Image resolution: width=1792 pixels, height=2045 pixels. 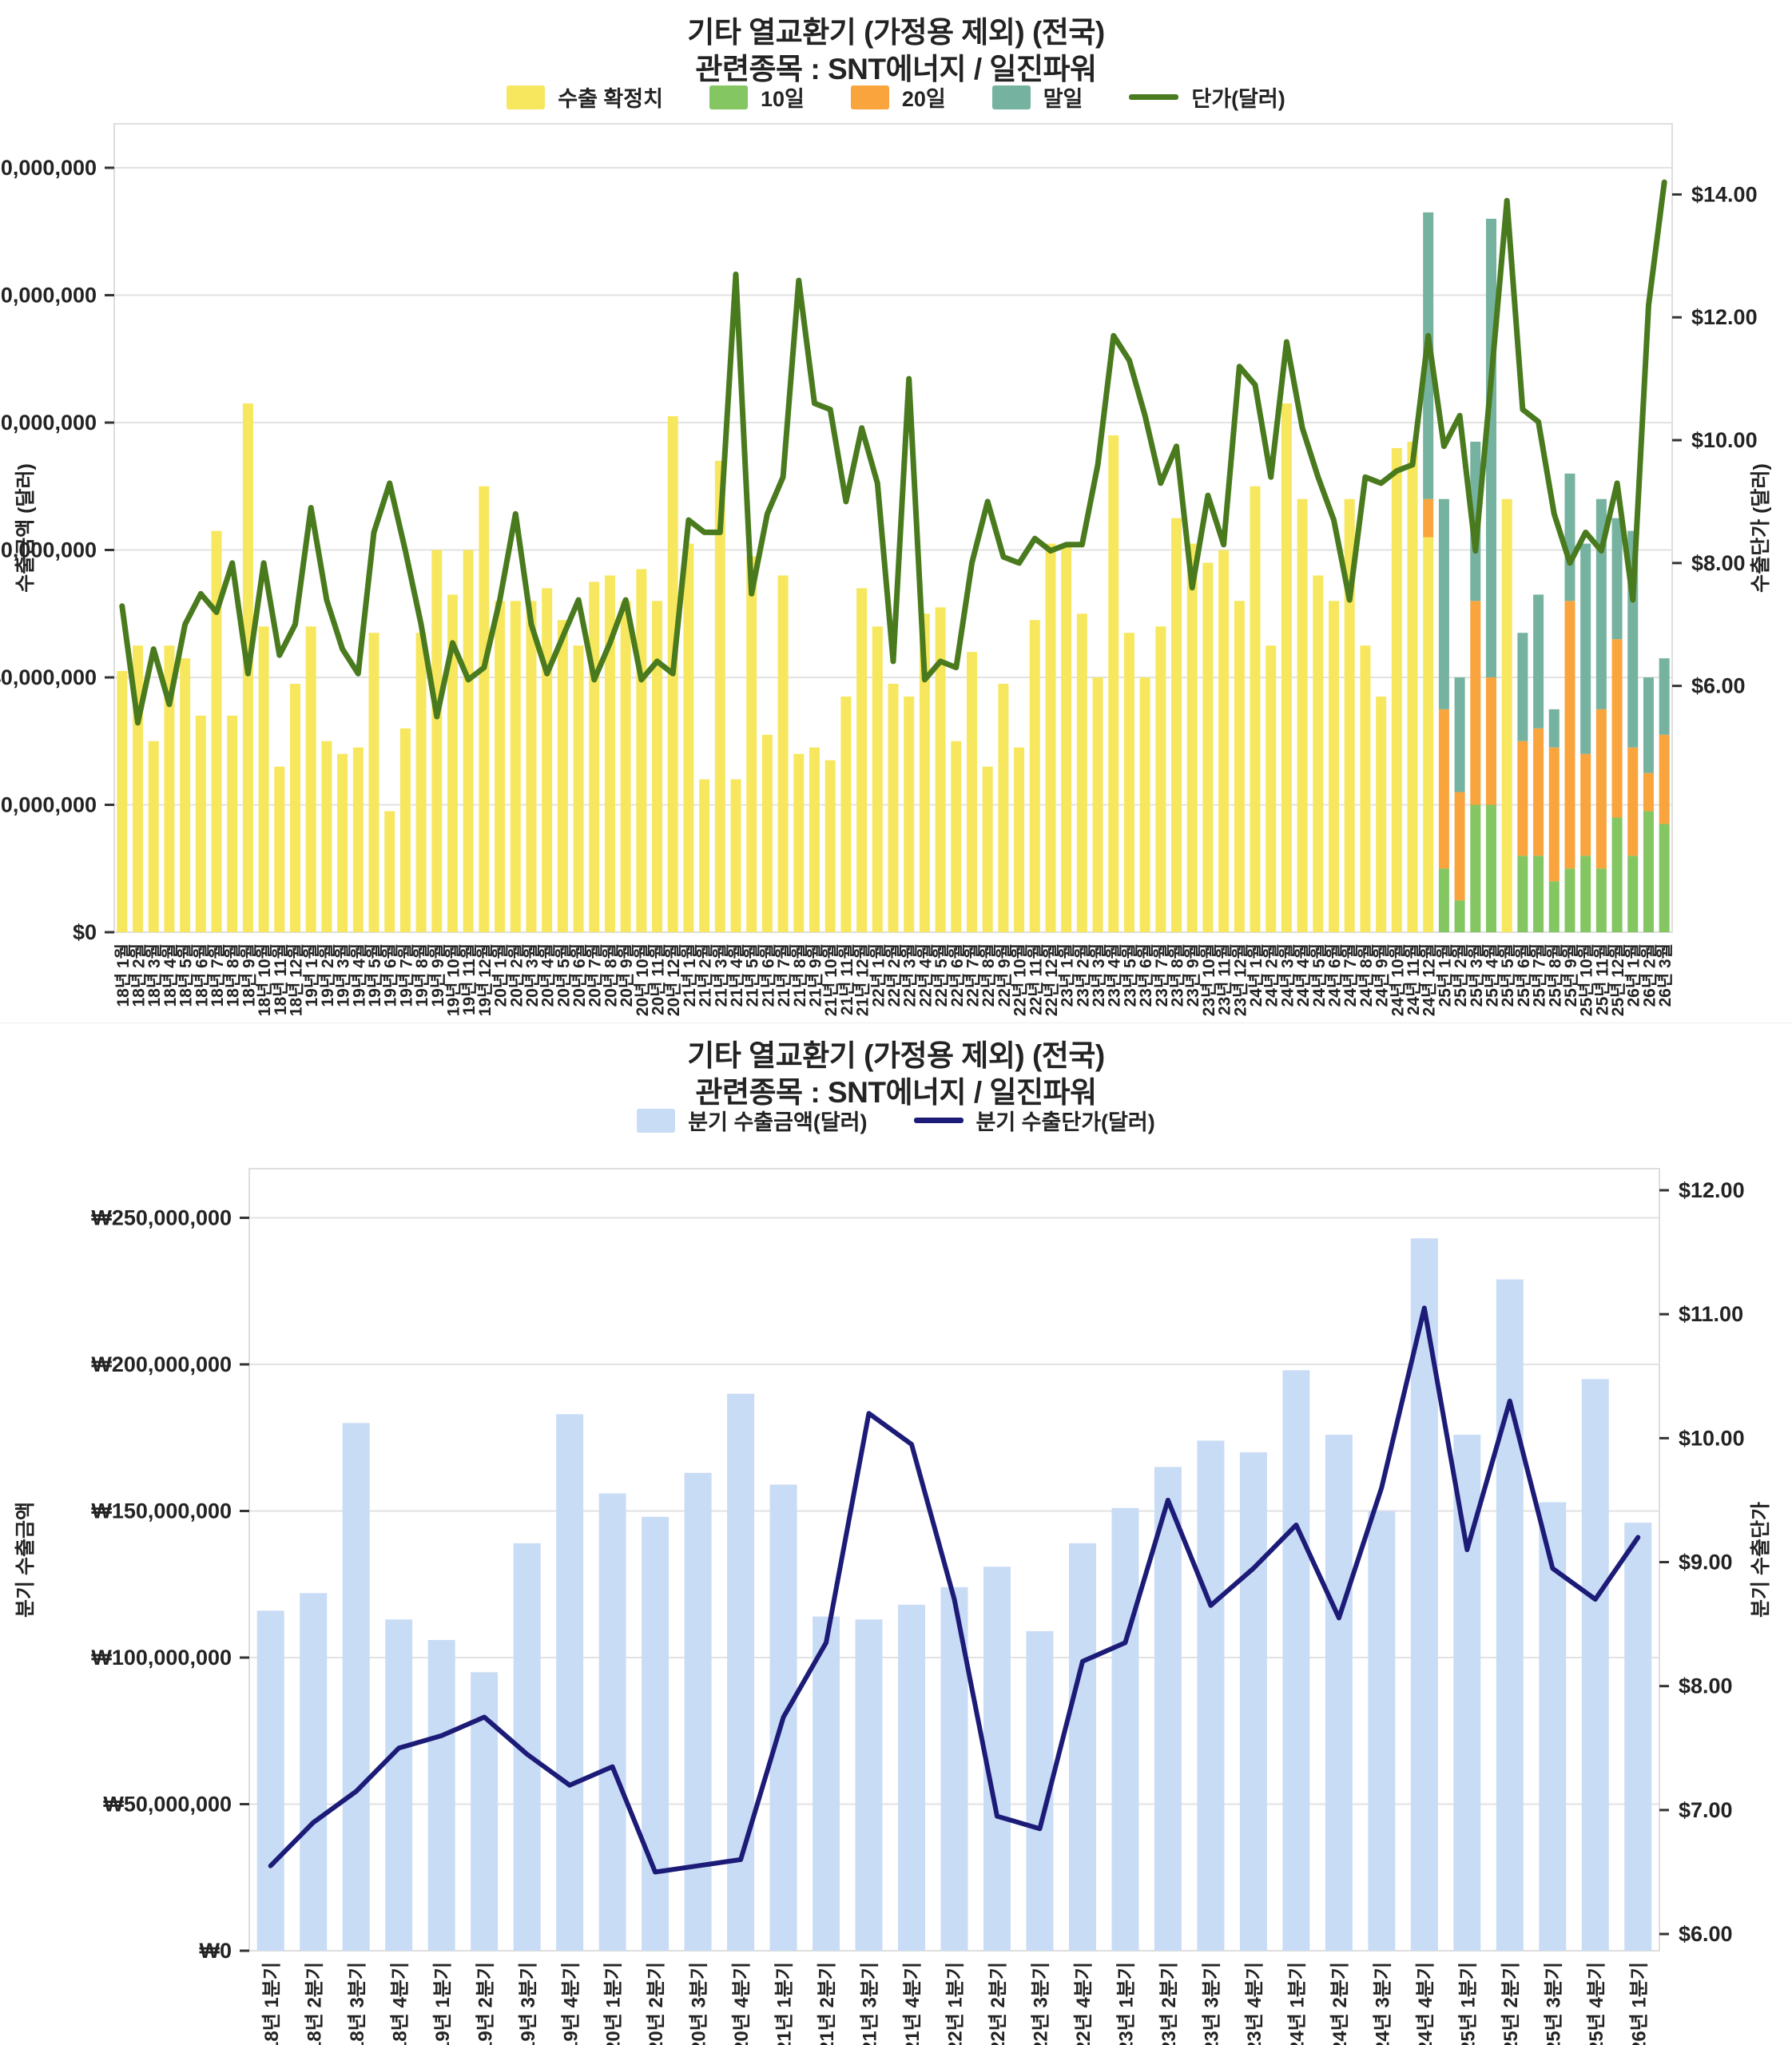 What do you see at coordinates (721, 975) in the screenshot?
I see `x-axis-label: 21년 3월` at bounding box center [721, 975].